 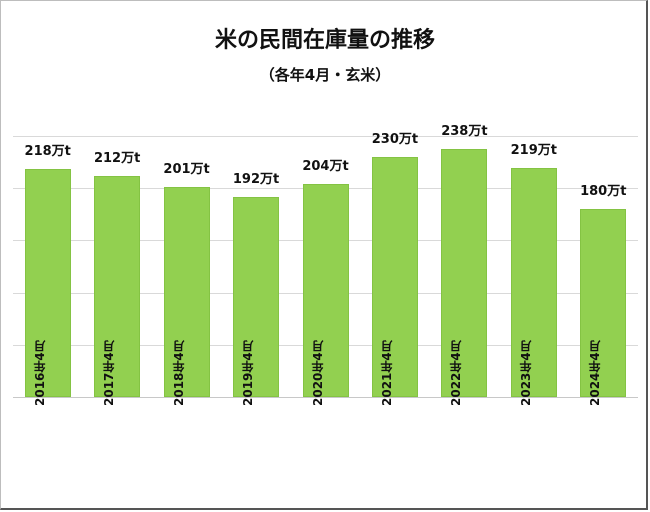 What do you see at coordinates (533, 151) in the screenshot?
I see `data-label: 219万t` at bounding box center [533, 151].